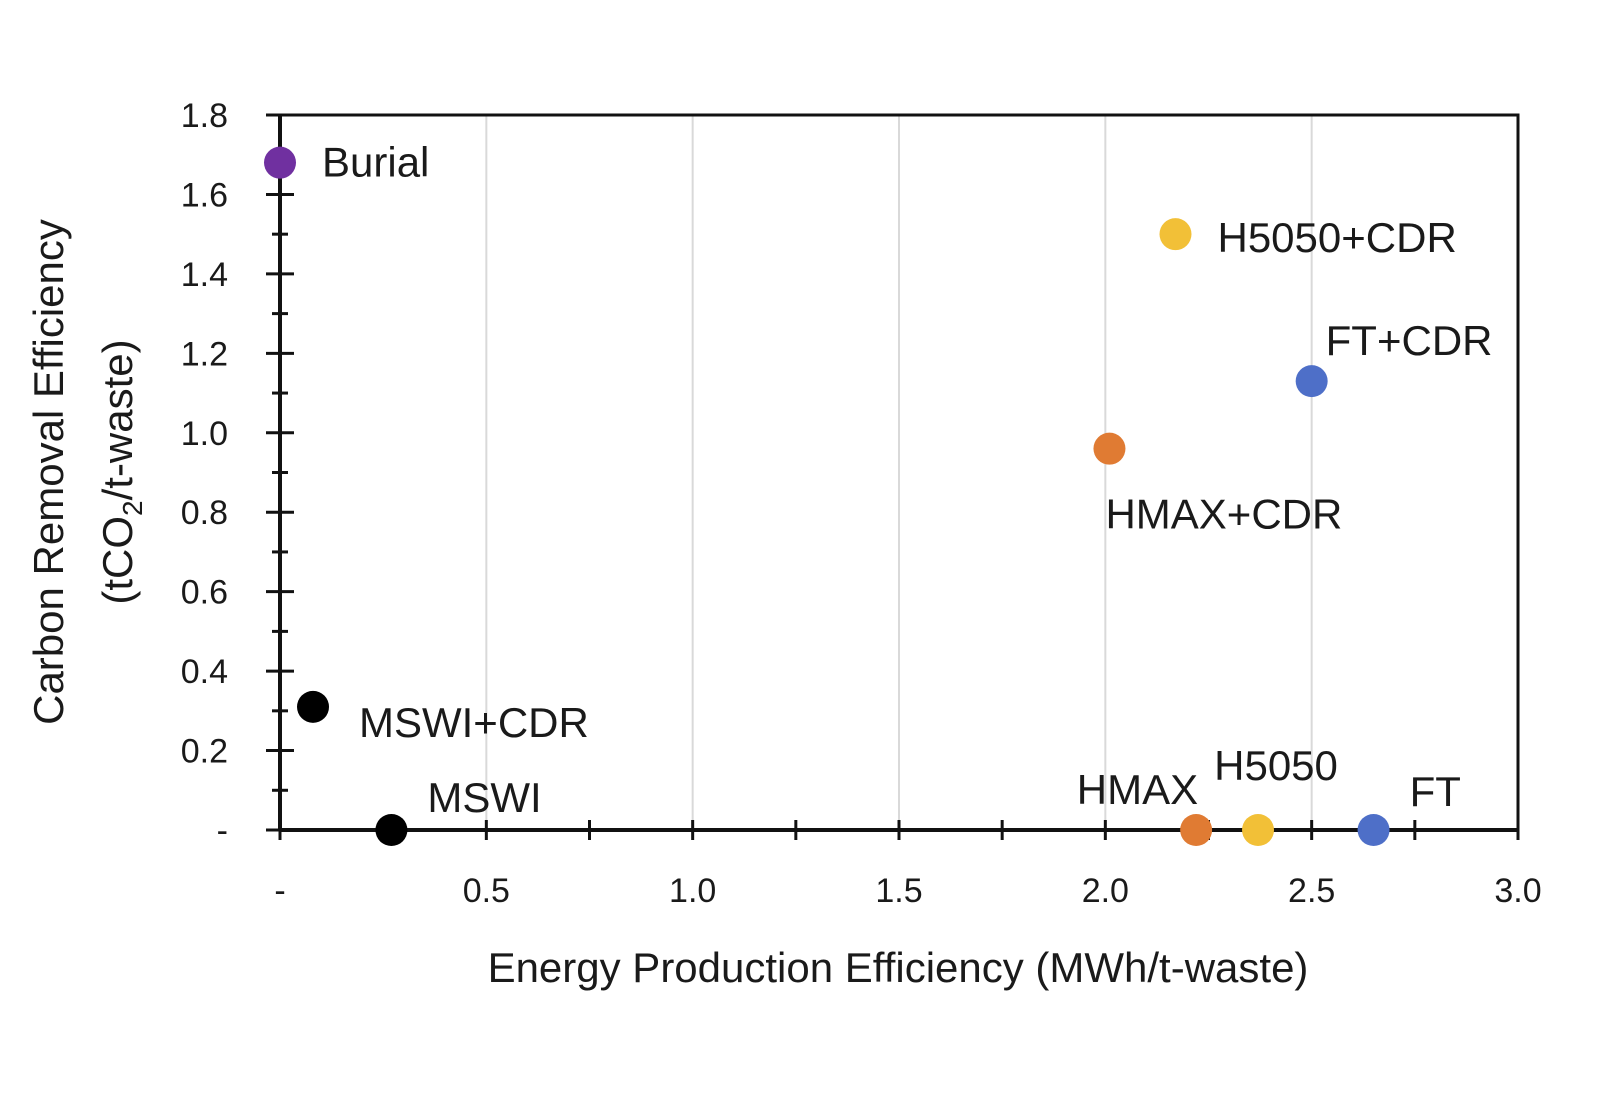 The width and height of the screenshot is (1607, 1099). What do you see at coordinates (313, 706) in the screenshot?
I see `point-mswi-plus-cdr` at bounding box center [313, 706].